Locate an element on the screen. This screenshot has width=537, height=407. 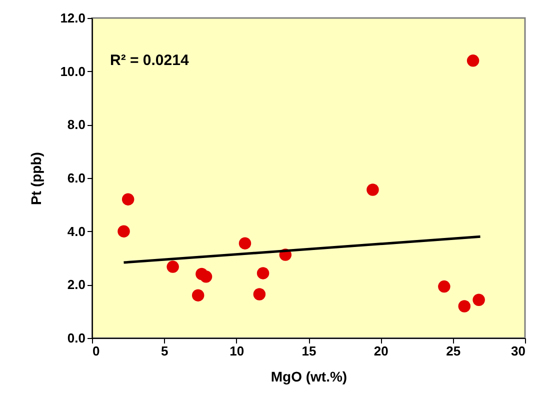
y-axis-title: Pt (ppb) is located at coordinates (36, 178).